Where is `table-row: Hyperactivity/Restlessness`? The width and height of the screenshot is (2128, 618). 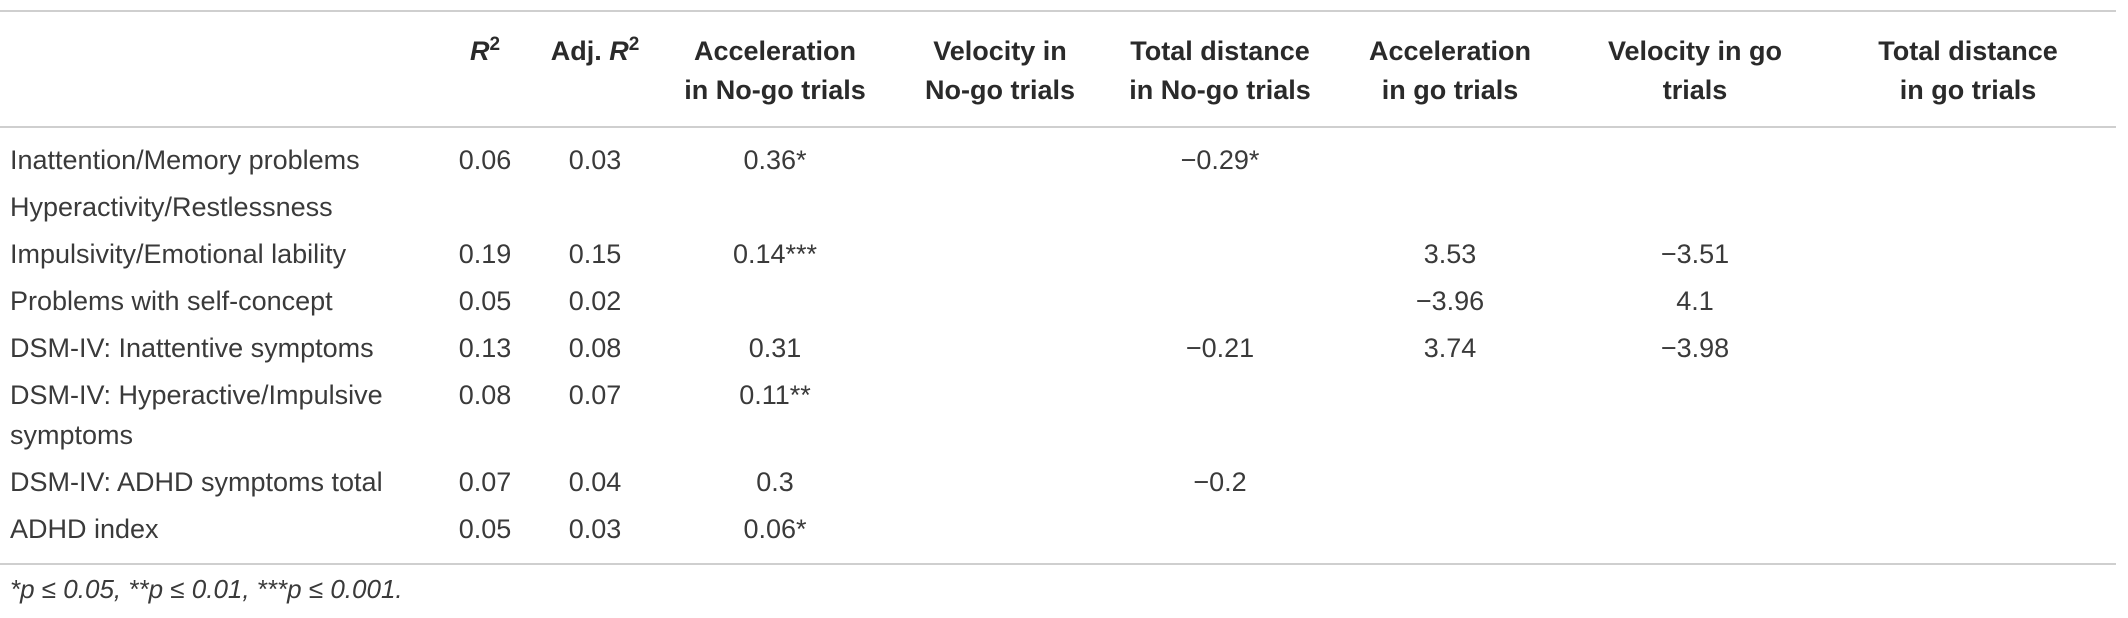
table-row: Hyperactivity/Restlessness is located at coordinates (1058, 207).